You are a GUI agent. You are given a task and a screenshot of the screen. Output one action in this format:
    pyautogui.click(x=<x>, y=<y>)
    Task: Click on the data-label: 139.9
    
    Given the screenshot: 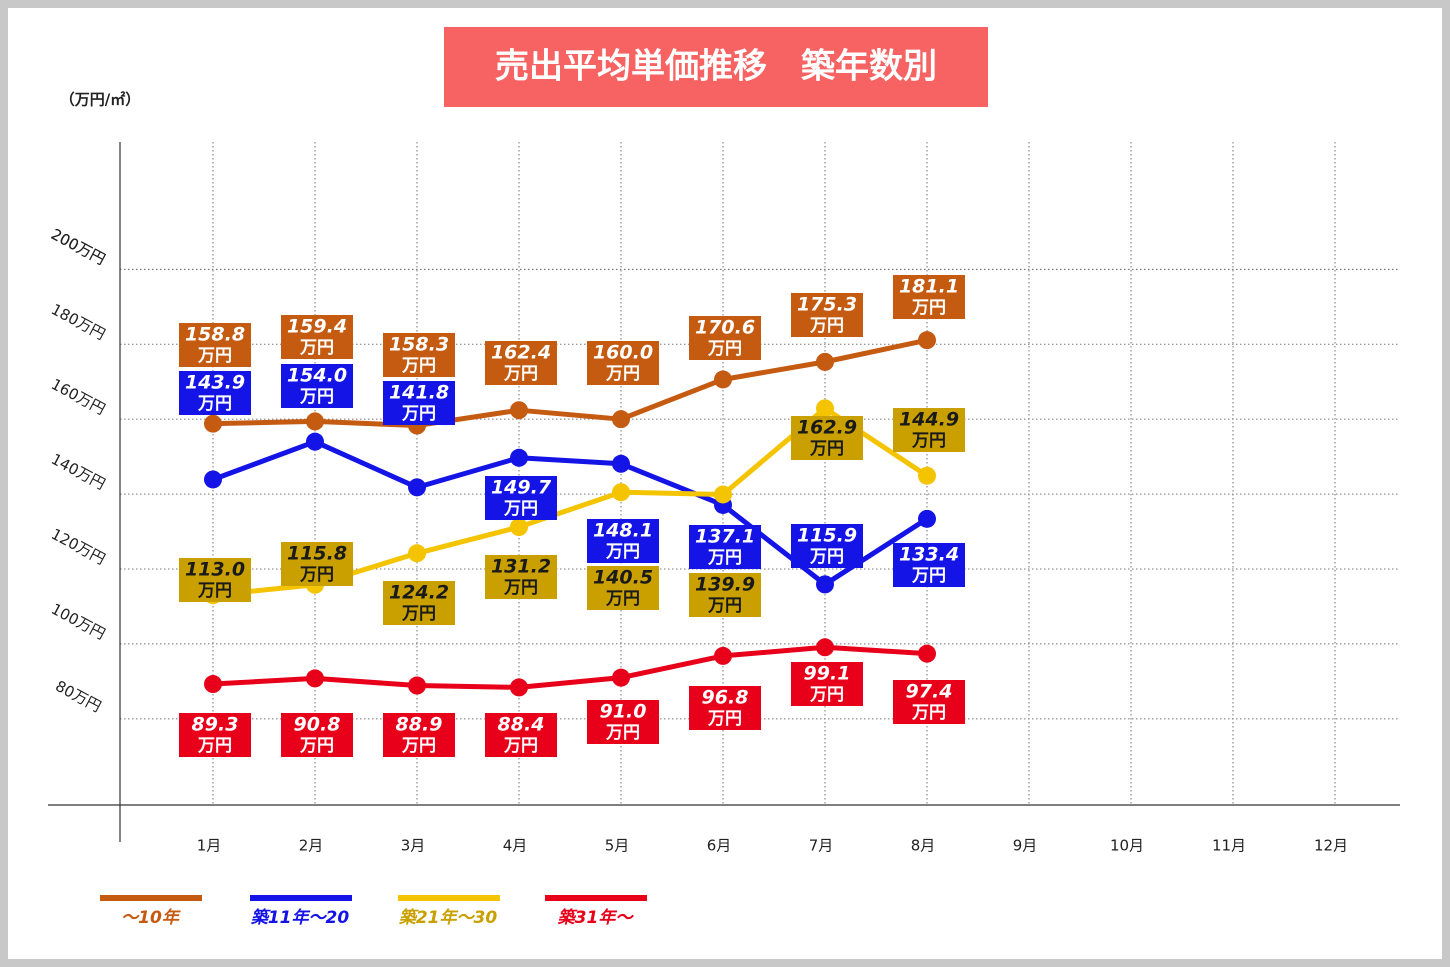 What is the action you would take?
    pyautogui.click(x=725, y=585)
    